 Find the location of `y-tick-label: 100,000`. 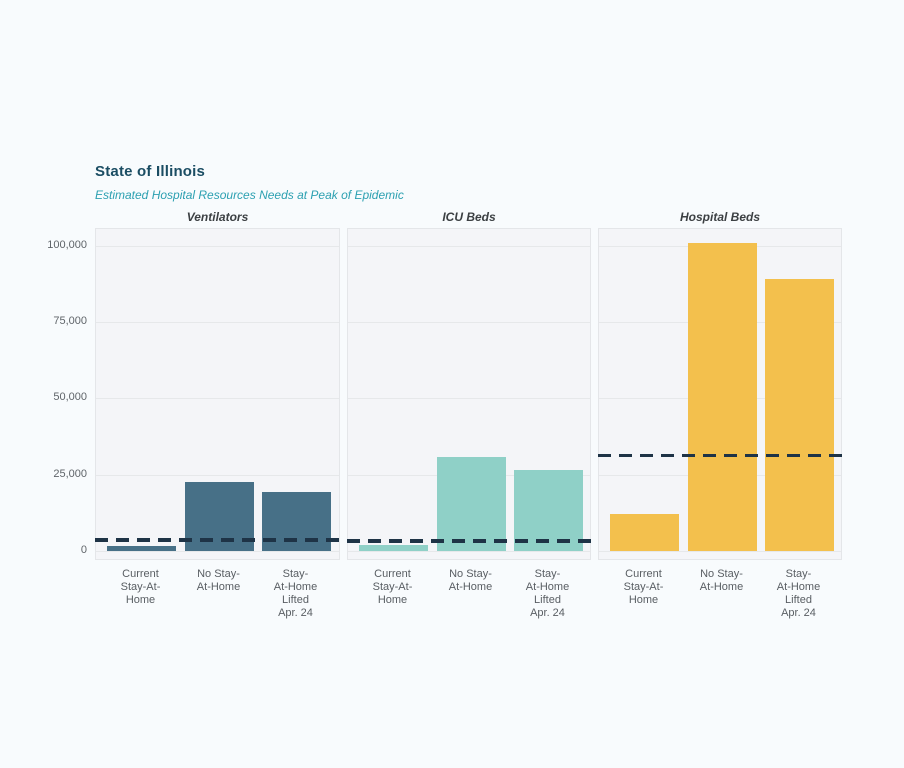

y-tick-label: 100,000 is located at coordinates (67, 244).